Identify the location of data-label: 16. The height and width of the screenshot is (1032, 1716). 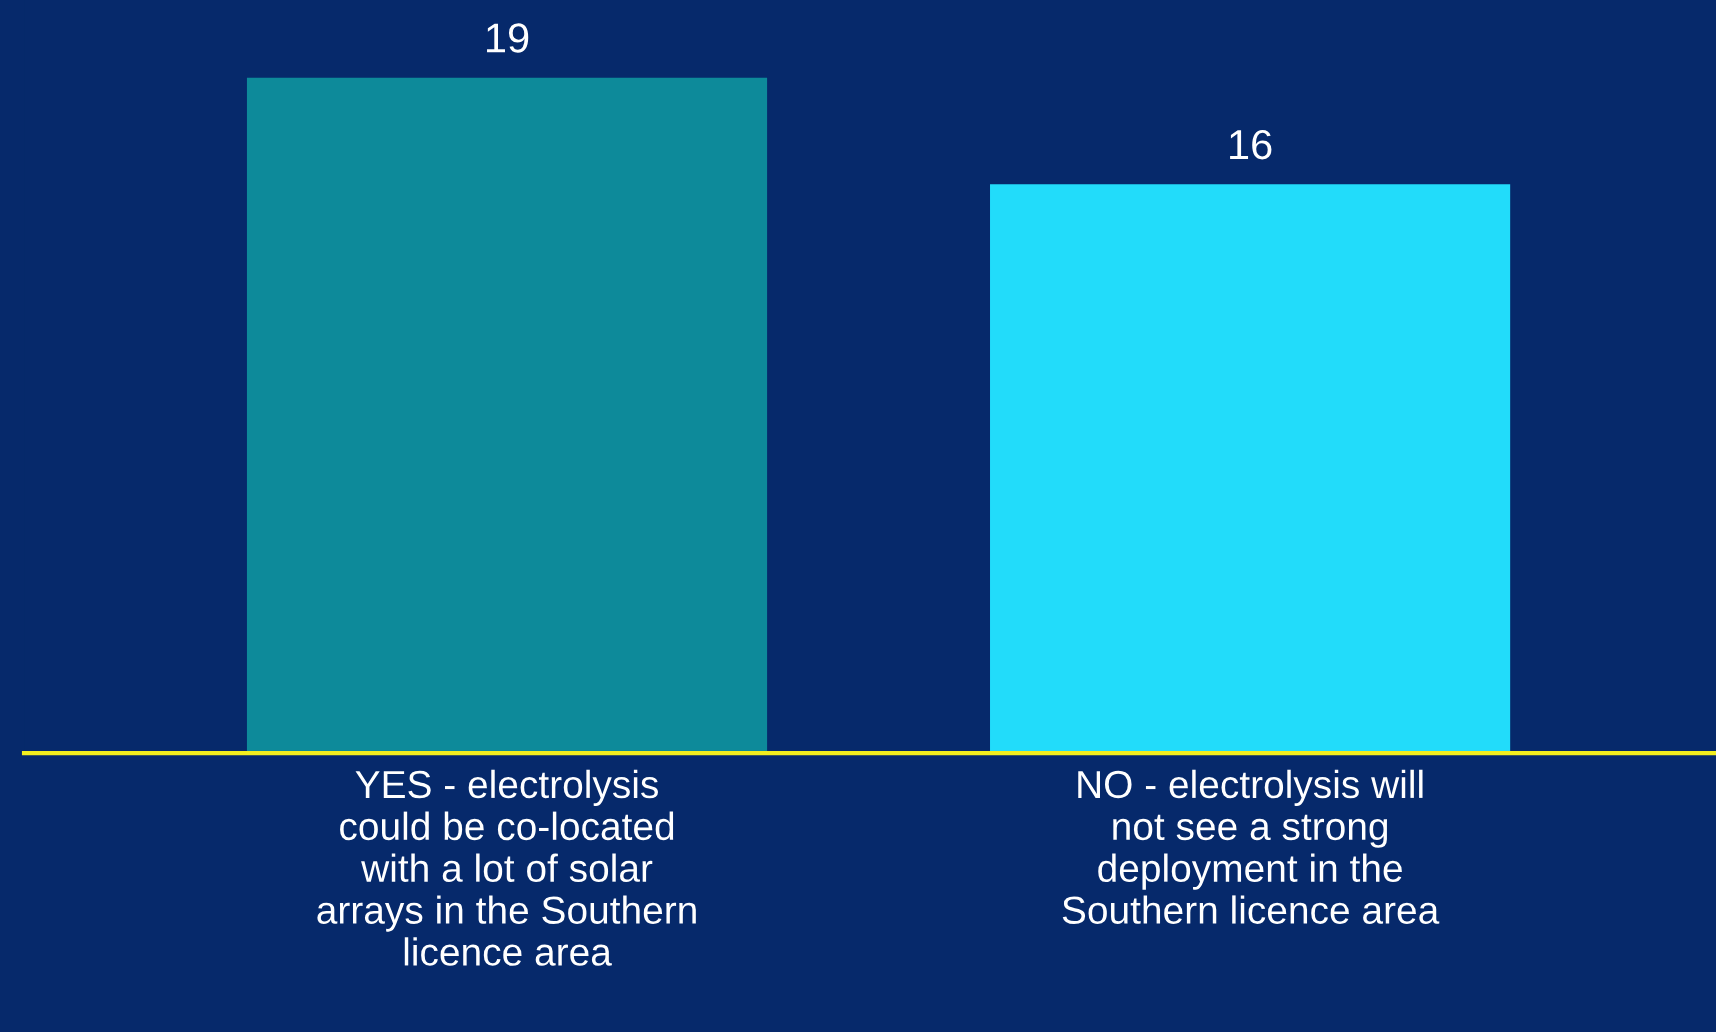
(1251, 144).